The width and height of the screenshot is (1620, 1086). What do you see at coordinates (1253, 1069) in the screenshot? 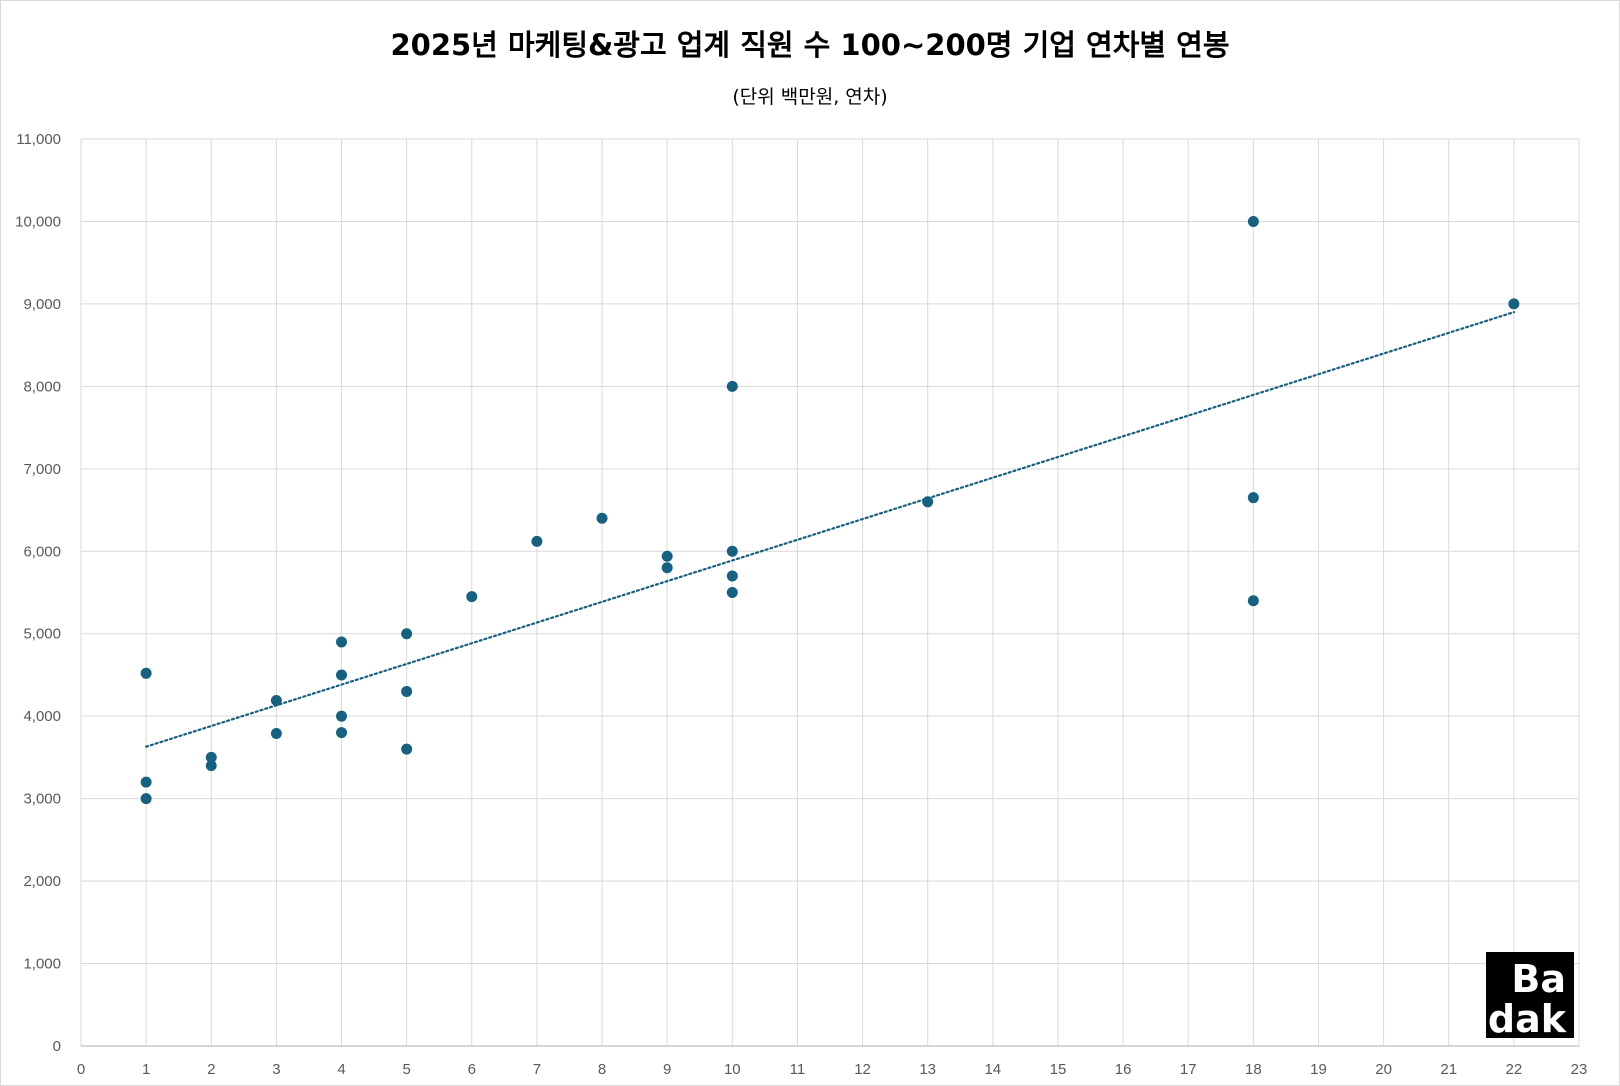
I see `x-tick-label: 18` at bounding box center [1253, 1069].